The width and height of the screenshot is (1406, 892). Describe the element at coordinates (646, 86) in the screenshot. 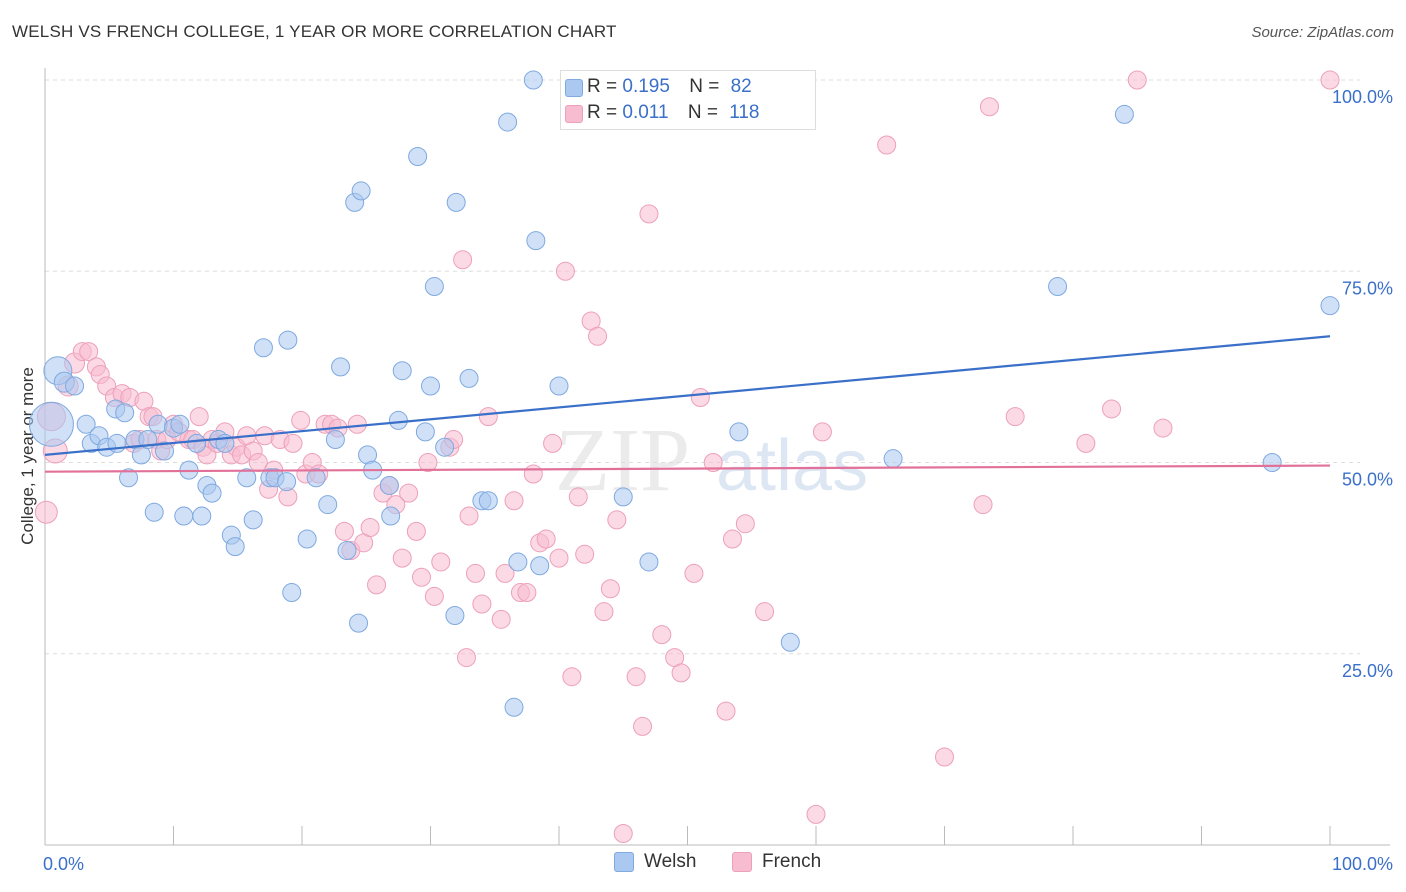

I see `welsh-r-value: 0.195` at that location.